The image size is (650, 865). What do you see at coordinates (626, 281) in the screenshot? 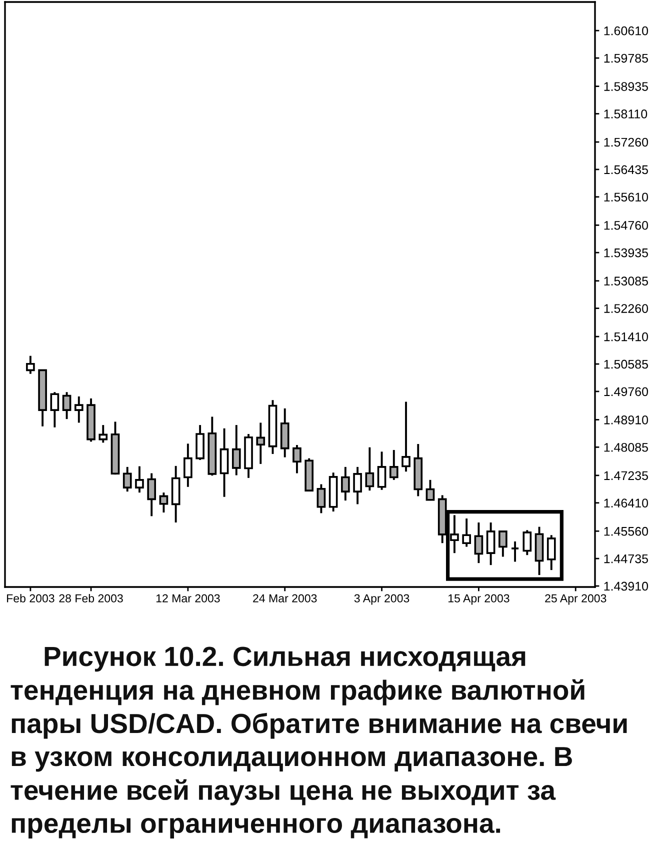
I see `y-tick-label: 1.53085` at bounding box center [626, 281].